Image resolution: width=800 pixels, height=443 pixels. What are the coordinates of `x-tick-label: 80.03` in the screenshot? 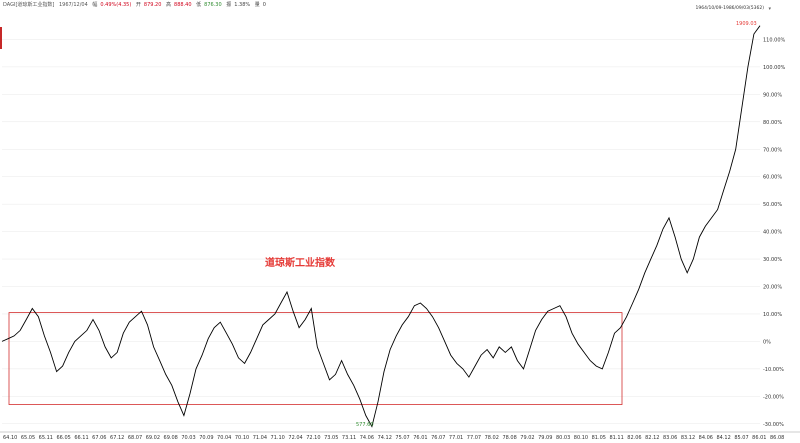 It's located at (563, 438).